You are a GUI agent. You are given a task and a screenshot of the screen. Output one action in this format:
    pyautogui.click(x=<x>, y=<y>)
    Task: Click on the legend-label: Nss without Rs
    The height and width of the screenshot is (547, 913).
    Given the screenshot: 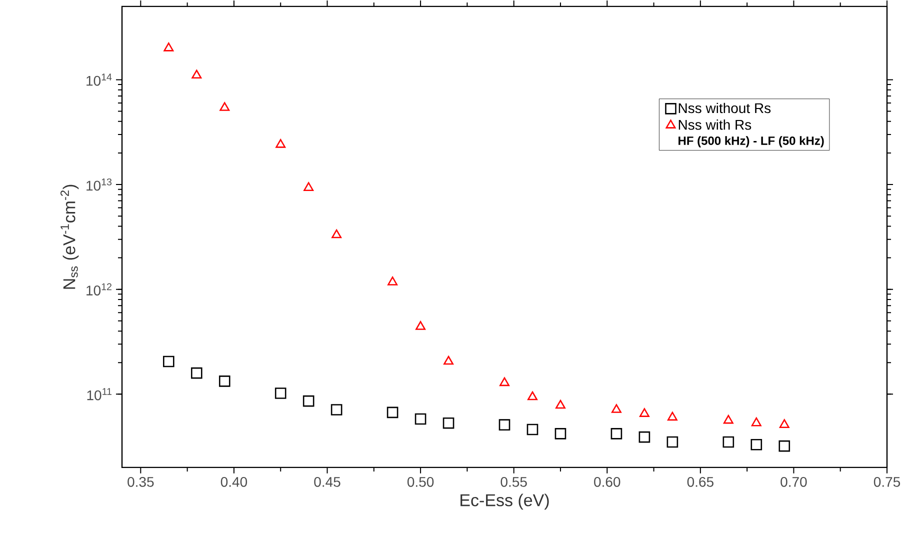 What is the action you would take?
    pyautogui.click(x=724, y=107)
    